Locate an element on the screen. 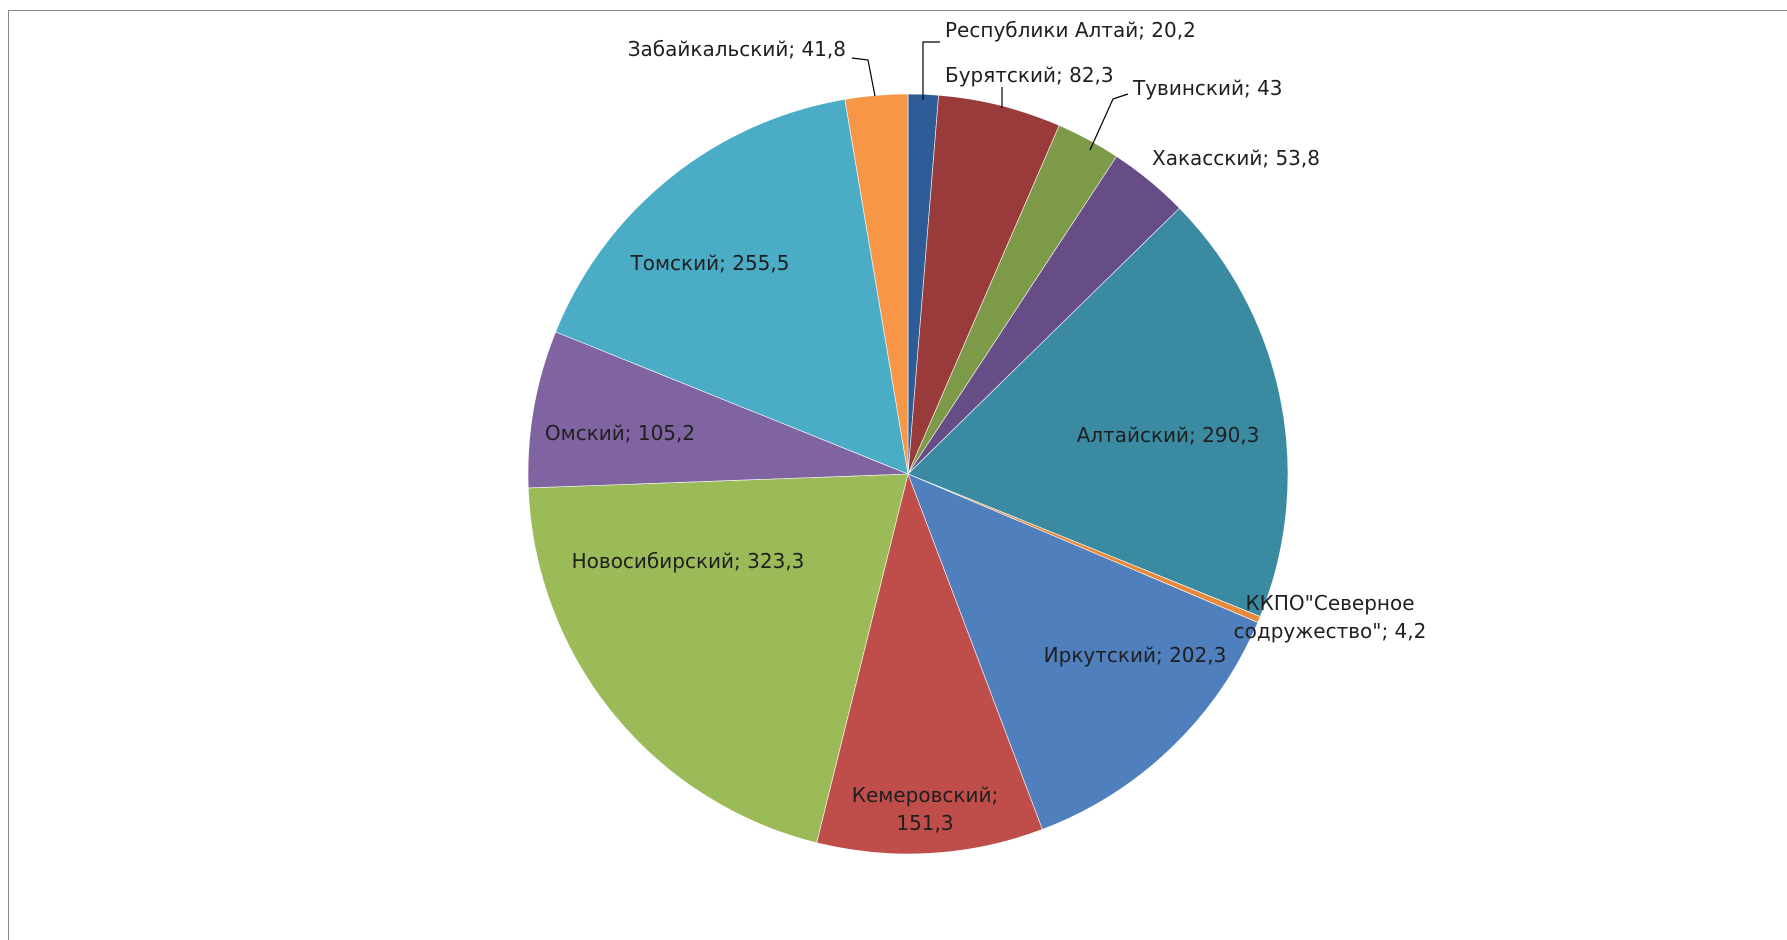 The height and width of the screenshot is (940, 1787). slice-data-label: Алтайский; 290,3 is located at coordinates (1168, 435).